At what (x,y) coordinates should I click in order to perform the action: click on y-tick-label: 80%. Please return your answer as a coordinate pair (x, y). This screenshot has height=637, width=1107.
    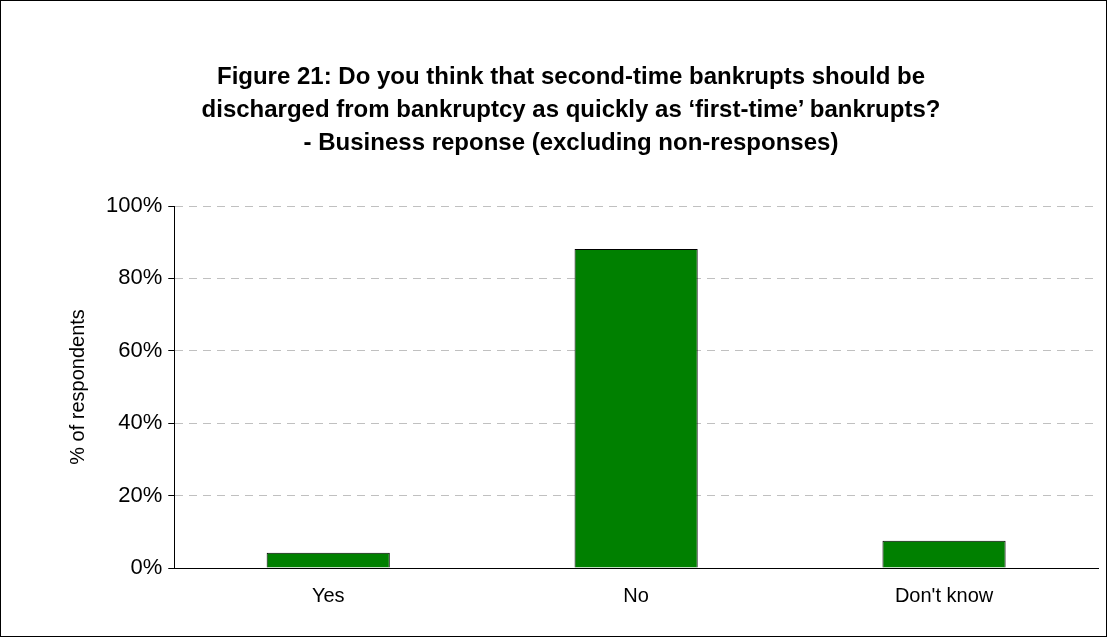
    Looking at the image, I should click on (140, 277).